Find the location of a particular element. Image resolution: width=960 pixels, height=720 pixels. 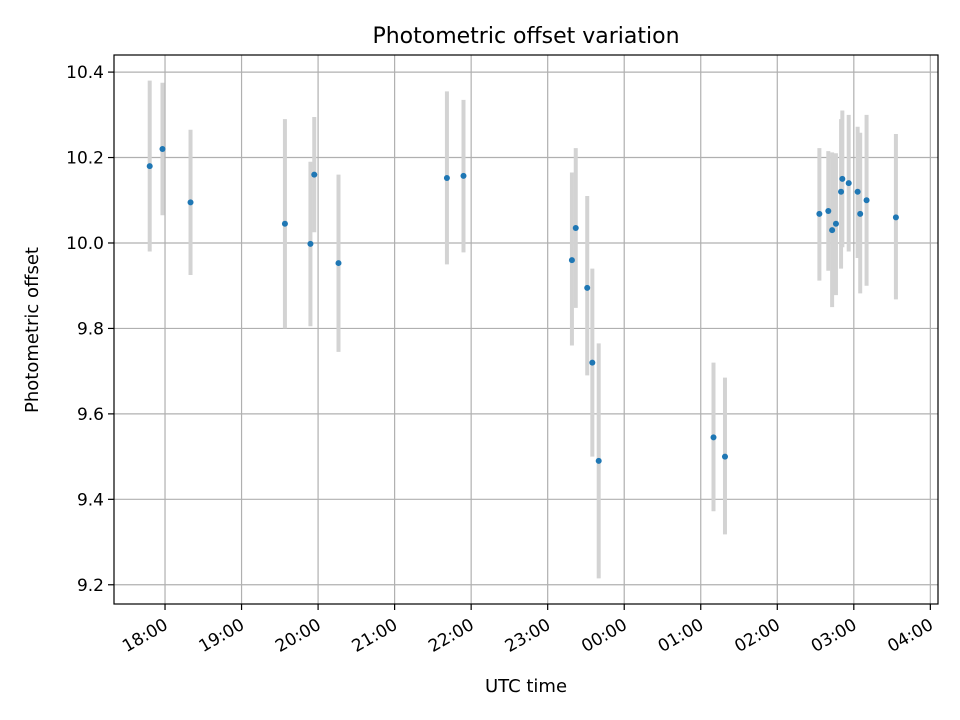

y-tick-label: 10.0 is located at coordinates (85, 244).